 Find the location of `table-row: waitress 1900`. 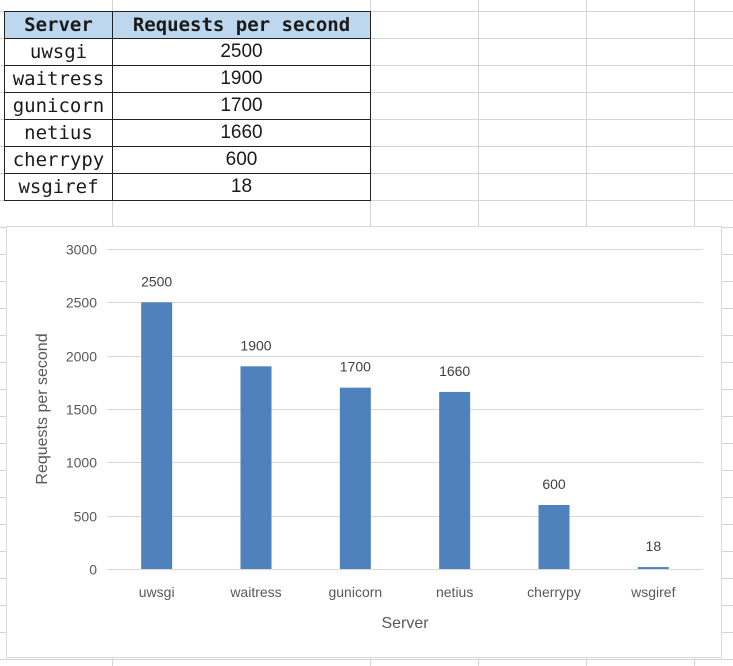

table-row: waitress 1900 is located at coordinates (187, 79).